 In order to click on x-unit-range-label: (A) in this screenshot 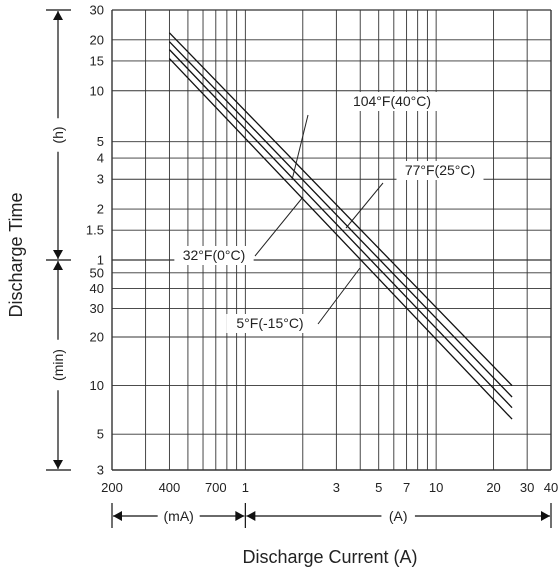, I will do `click(398, 516)`.